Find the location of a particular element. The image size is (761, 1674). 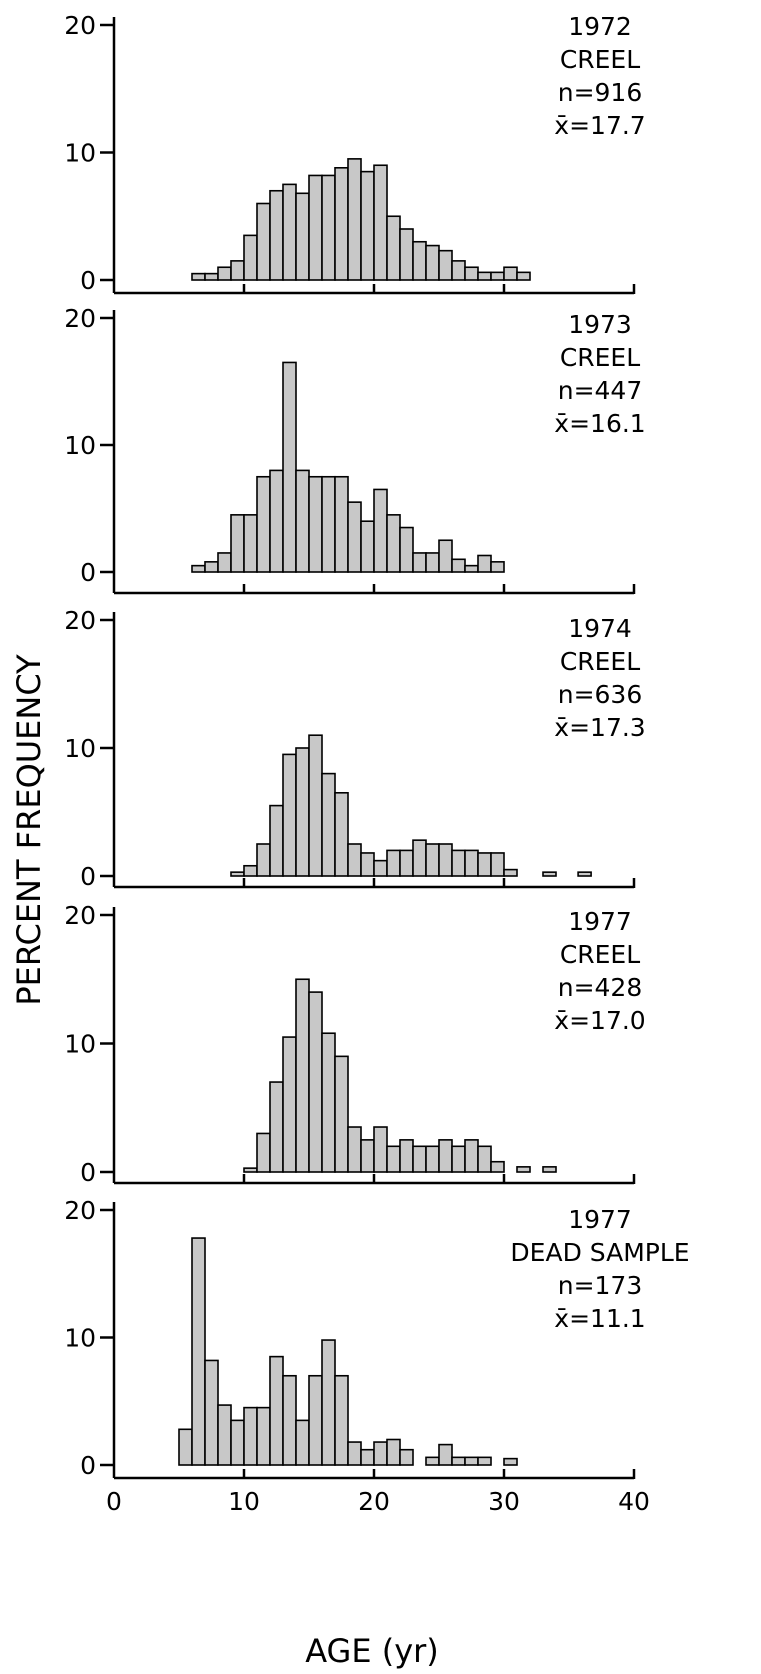

panel-5: 0 10 20 1977 DEAD SAMPLE n=173 x̄=11.1 is located at coordinates (376, 1338).